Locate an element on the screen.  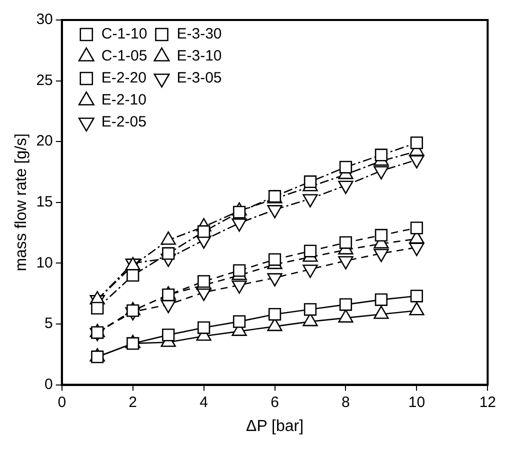
x-tick-label: 10 is located at coordinates (417, 402).